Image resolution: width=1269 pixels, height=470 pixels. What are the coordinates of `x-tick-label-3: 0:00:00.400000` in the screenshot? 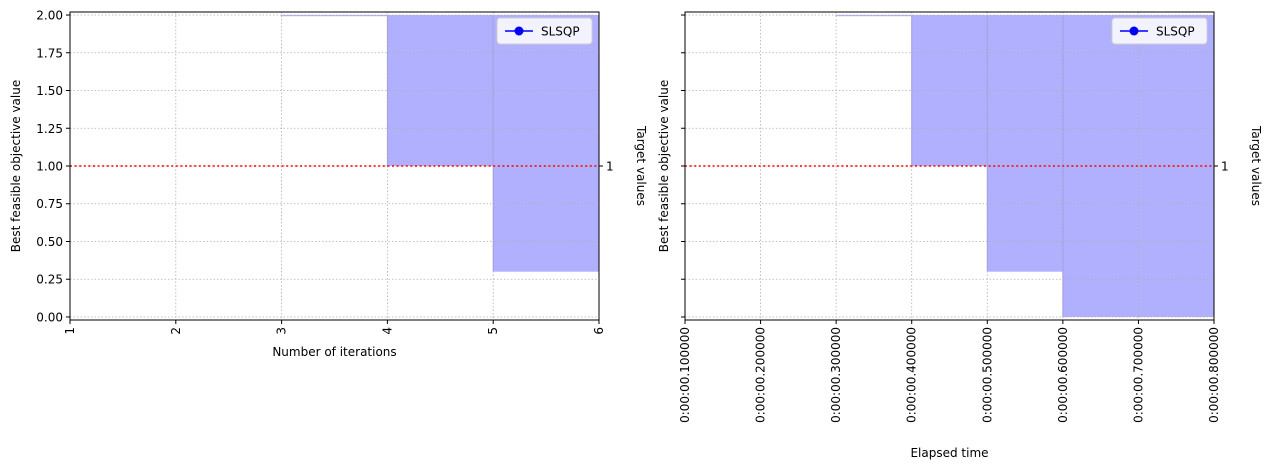 It's located at (912, 375).